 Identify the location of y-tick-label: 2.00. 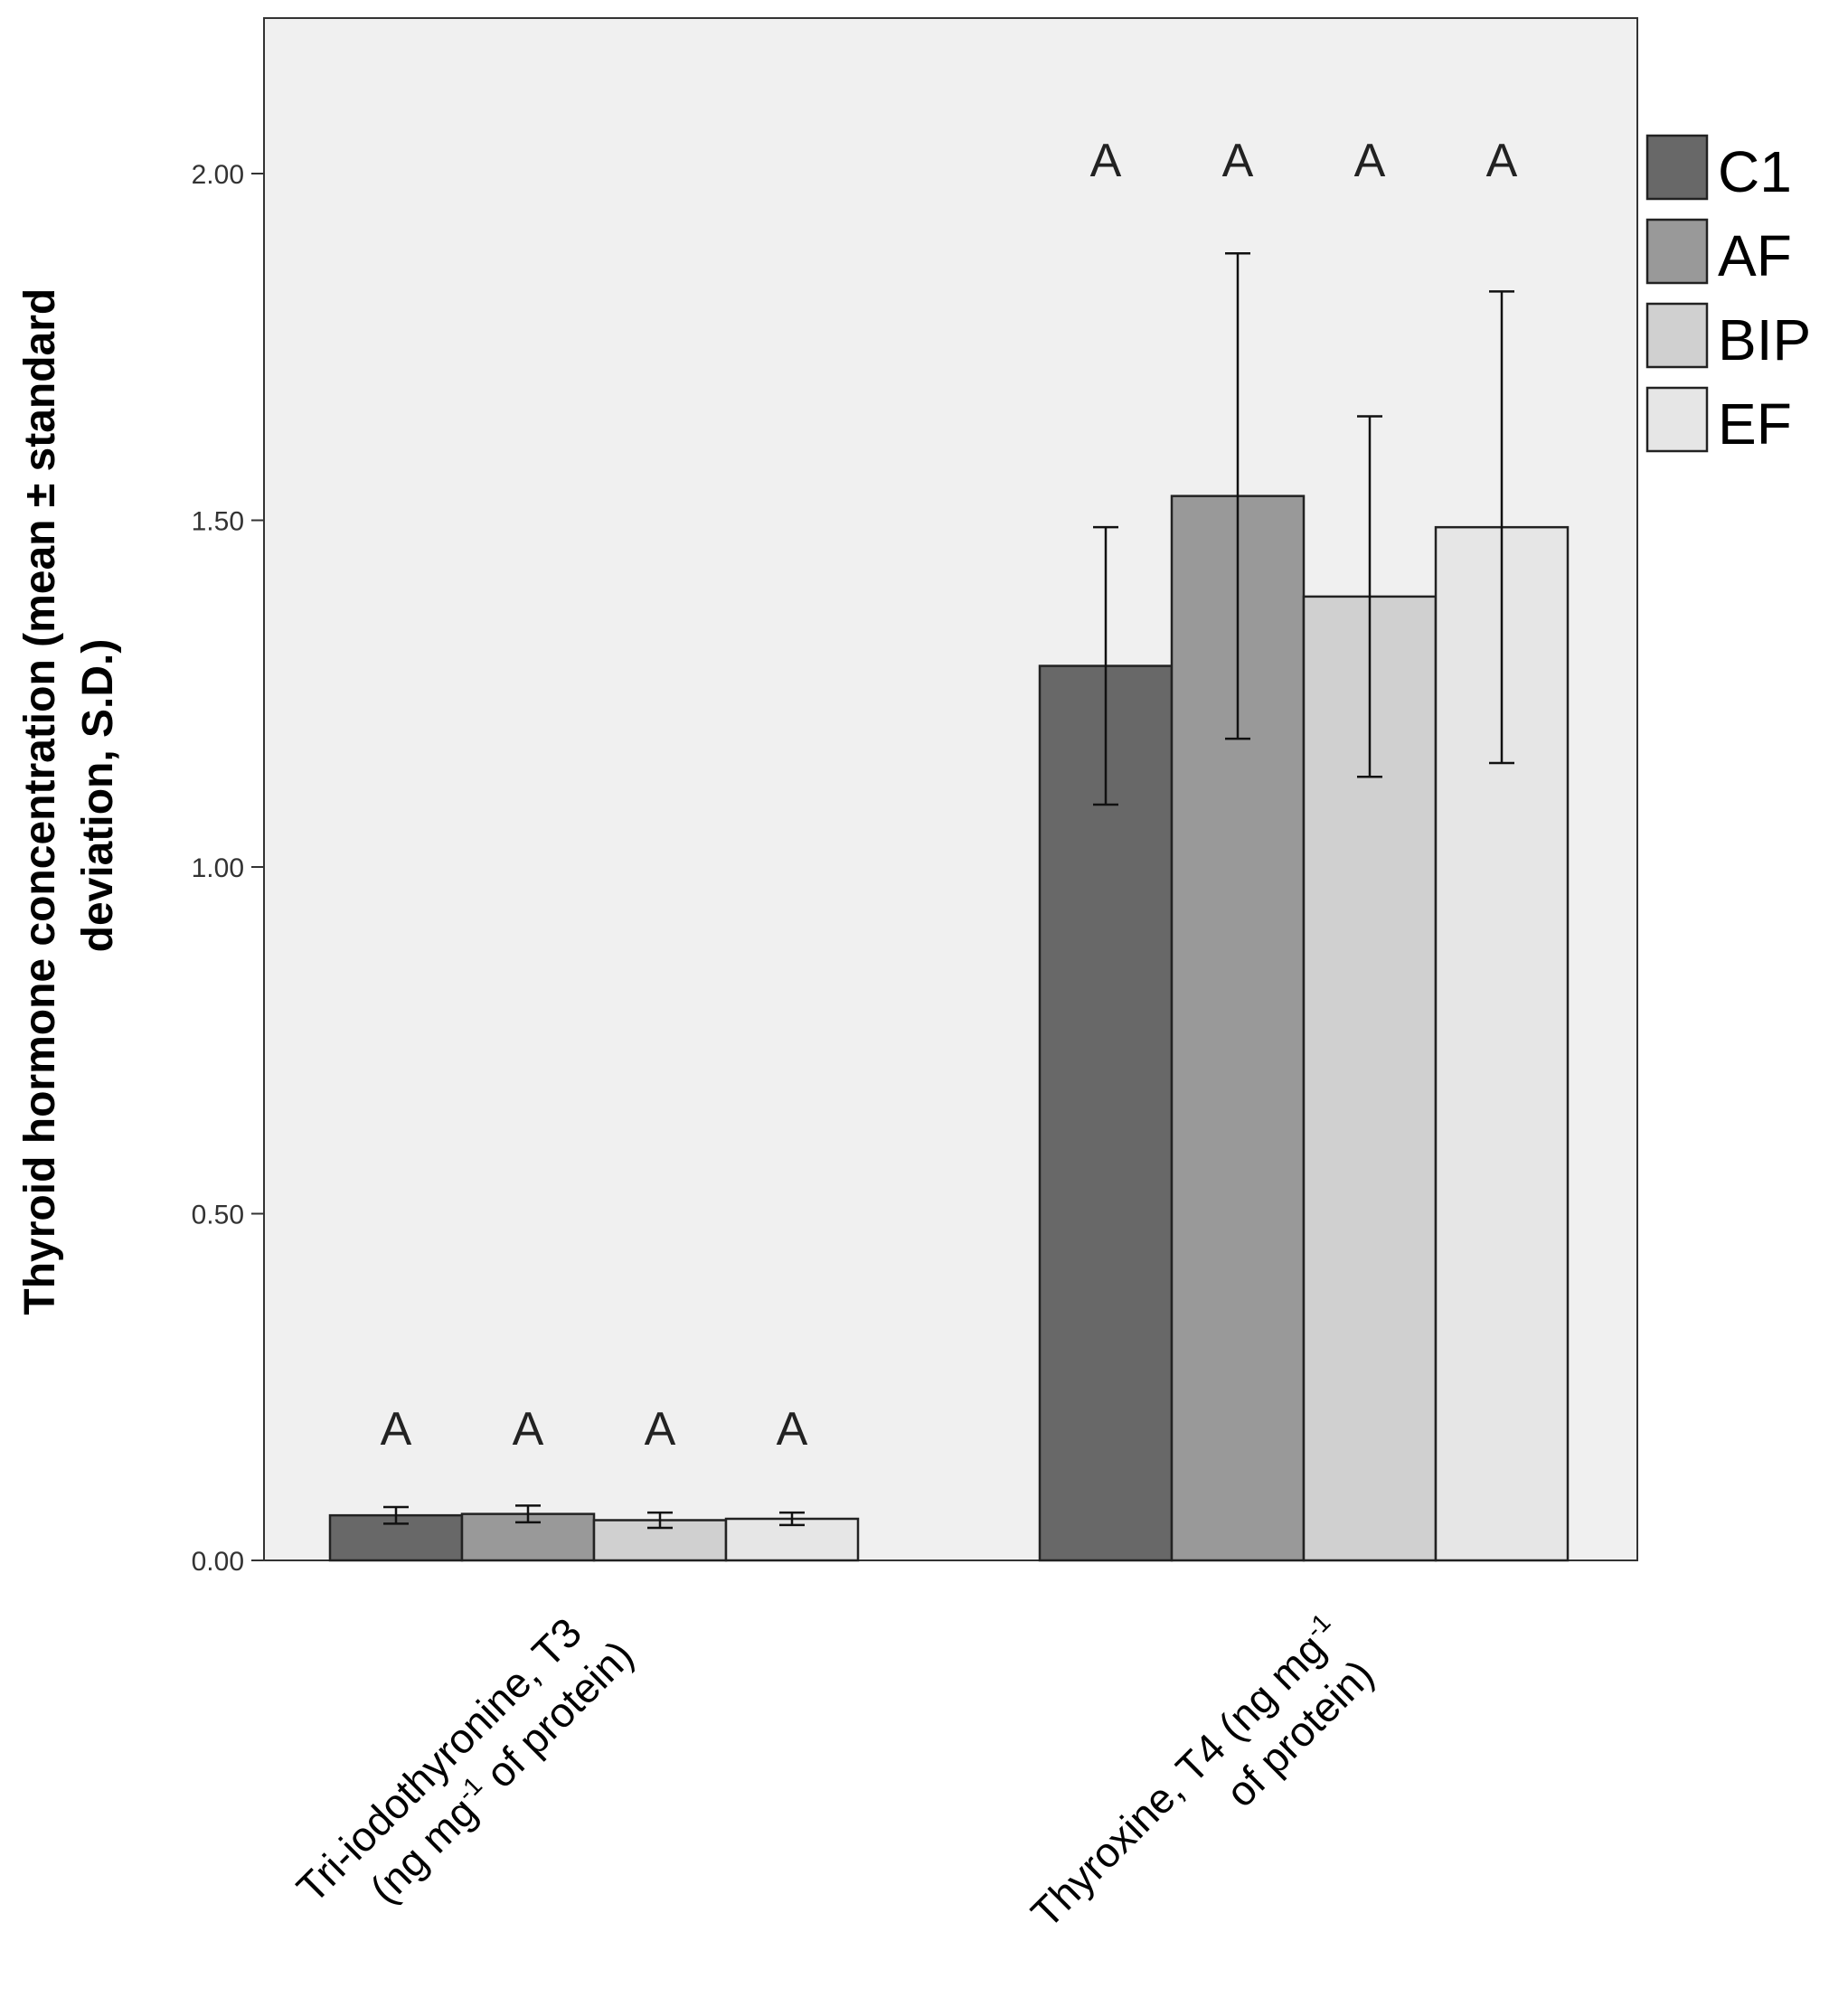
(218, 175).